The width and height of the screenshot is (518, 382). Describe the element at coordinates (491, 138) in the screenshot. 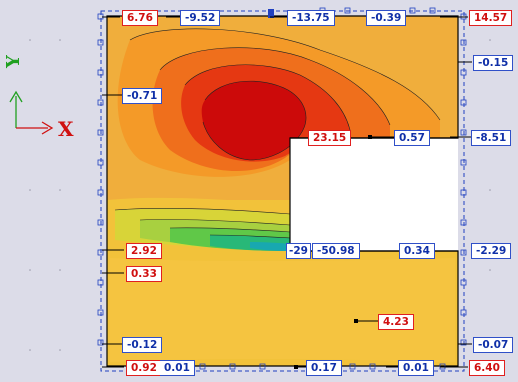

I see `value-label: -8.51` at that location.